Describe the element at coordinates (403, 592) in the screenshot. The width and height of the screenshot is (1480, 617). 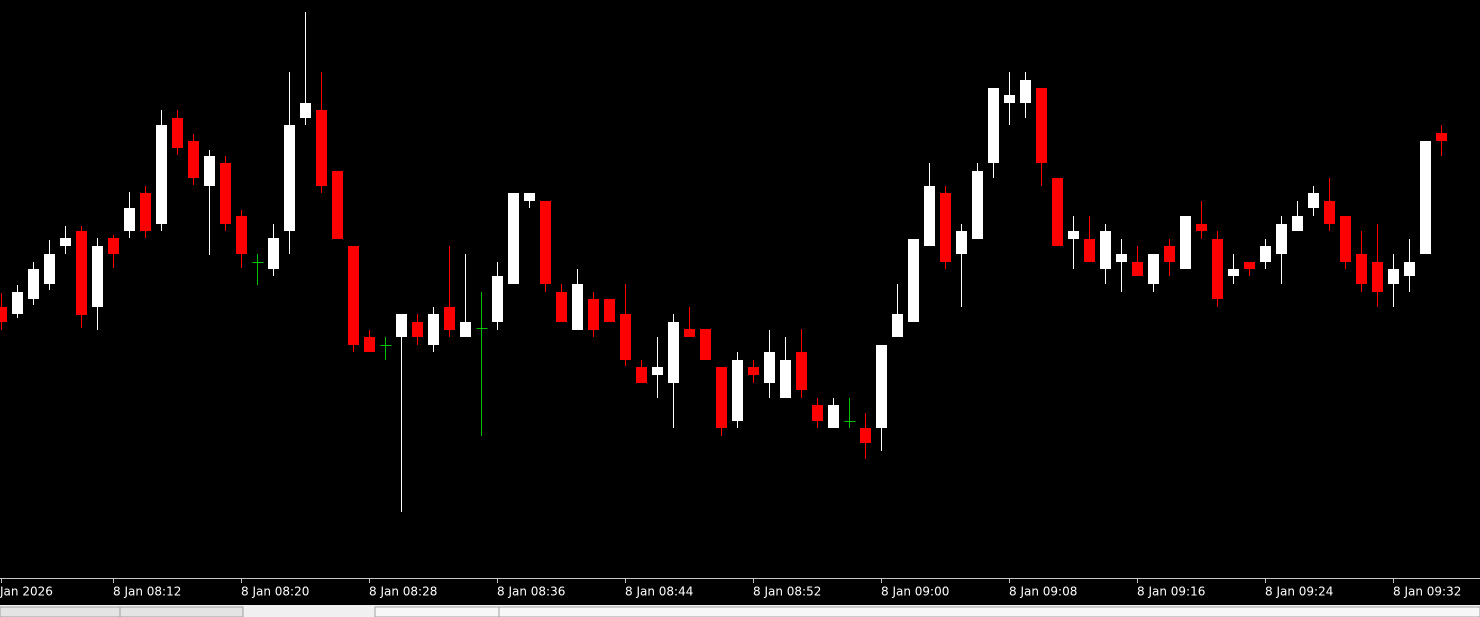
I see `x-tick-label: 8 Jan 08:28` at that location.